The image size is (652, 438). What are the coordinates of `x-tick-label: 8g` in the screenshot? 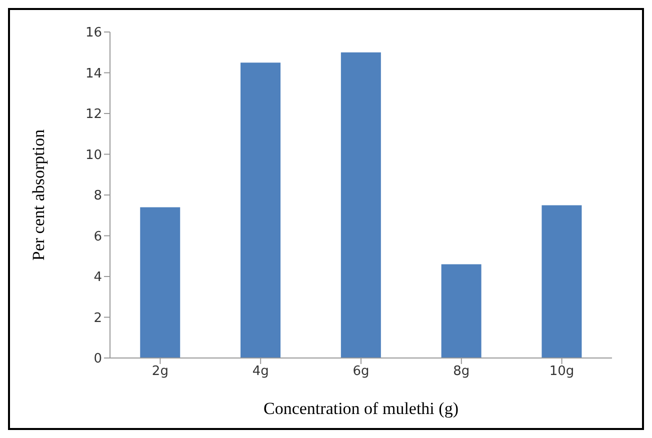 It's located at (461, 372).